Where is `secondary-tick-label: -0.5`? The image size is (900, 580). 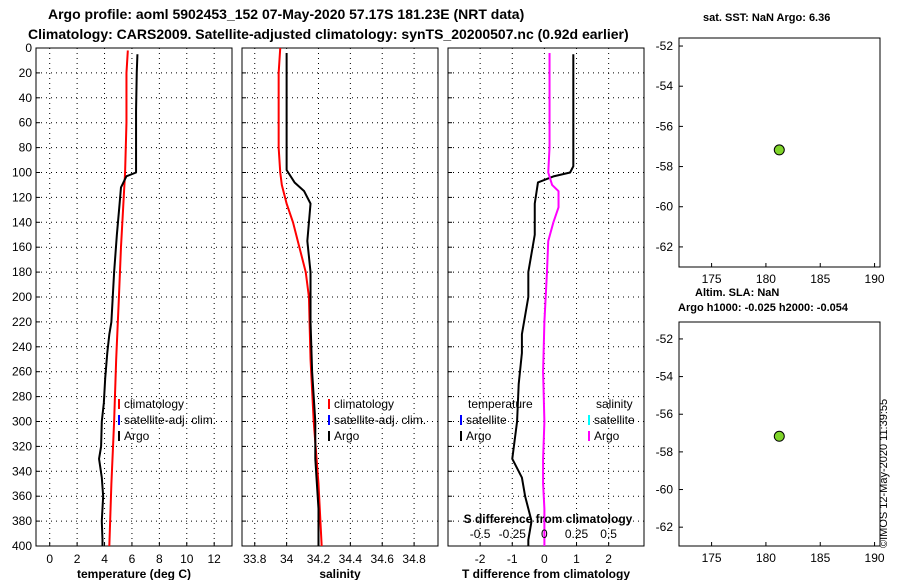 secondary-tick-label: -0.5 is located at coordinates (480, 534).